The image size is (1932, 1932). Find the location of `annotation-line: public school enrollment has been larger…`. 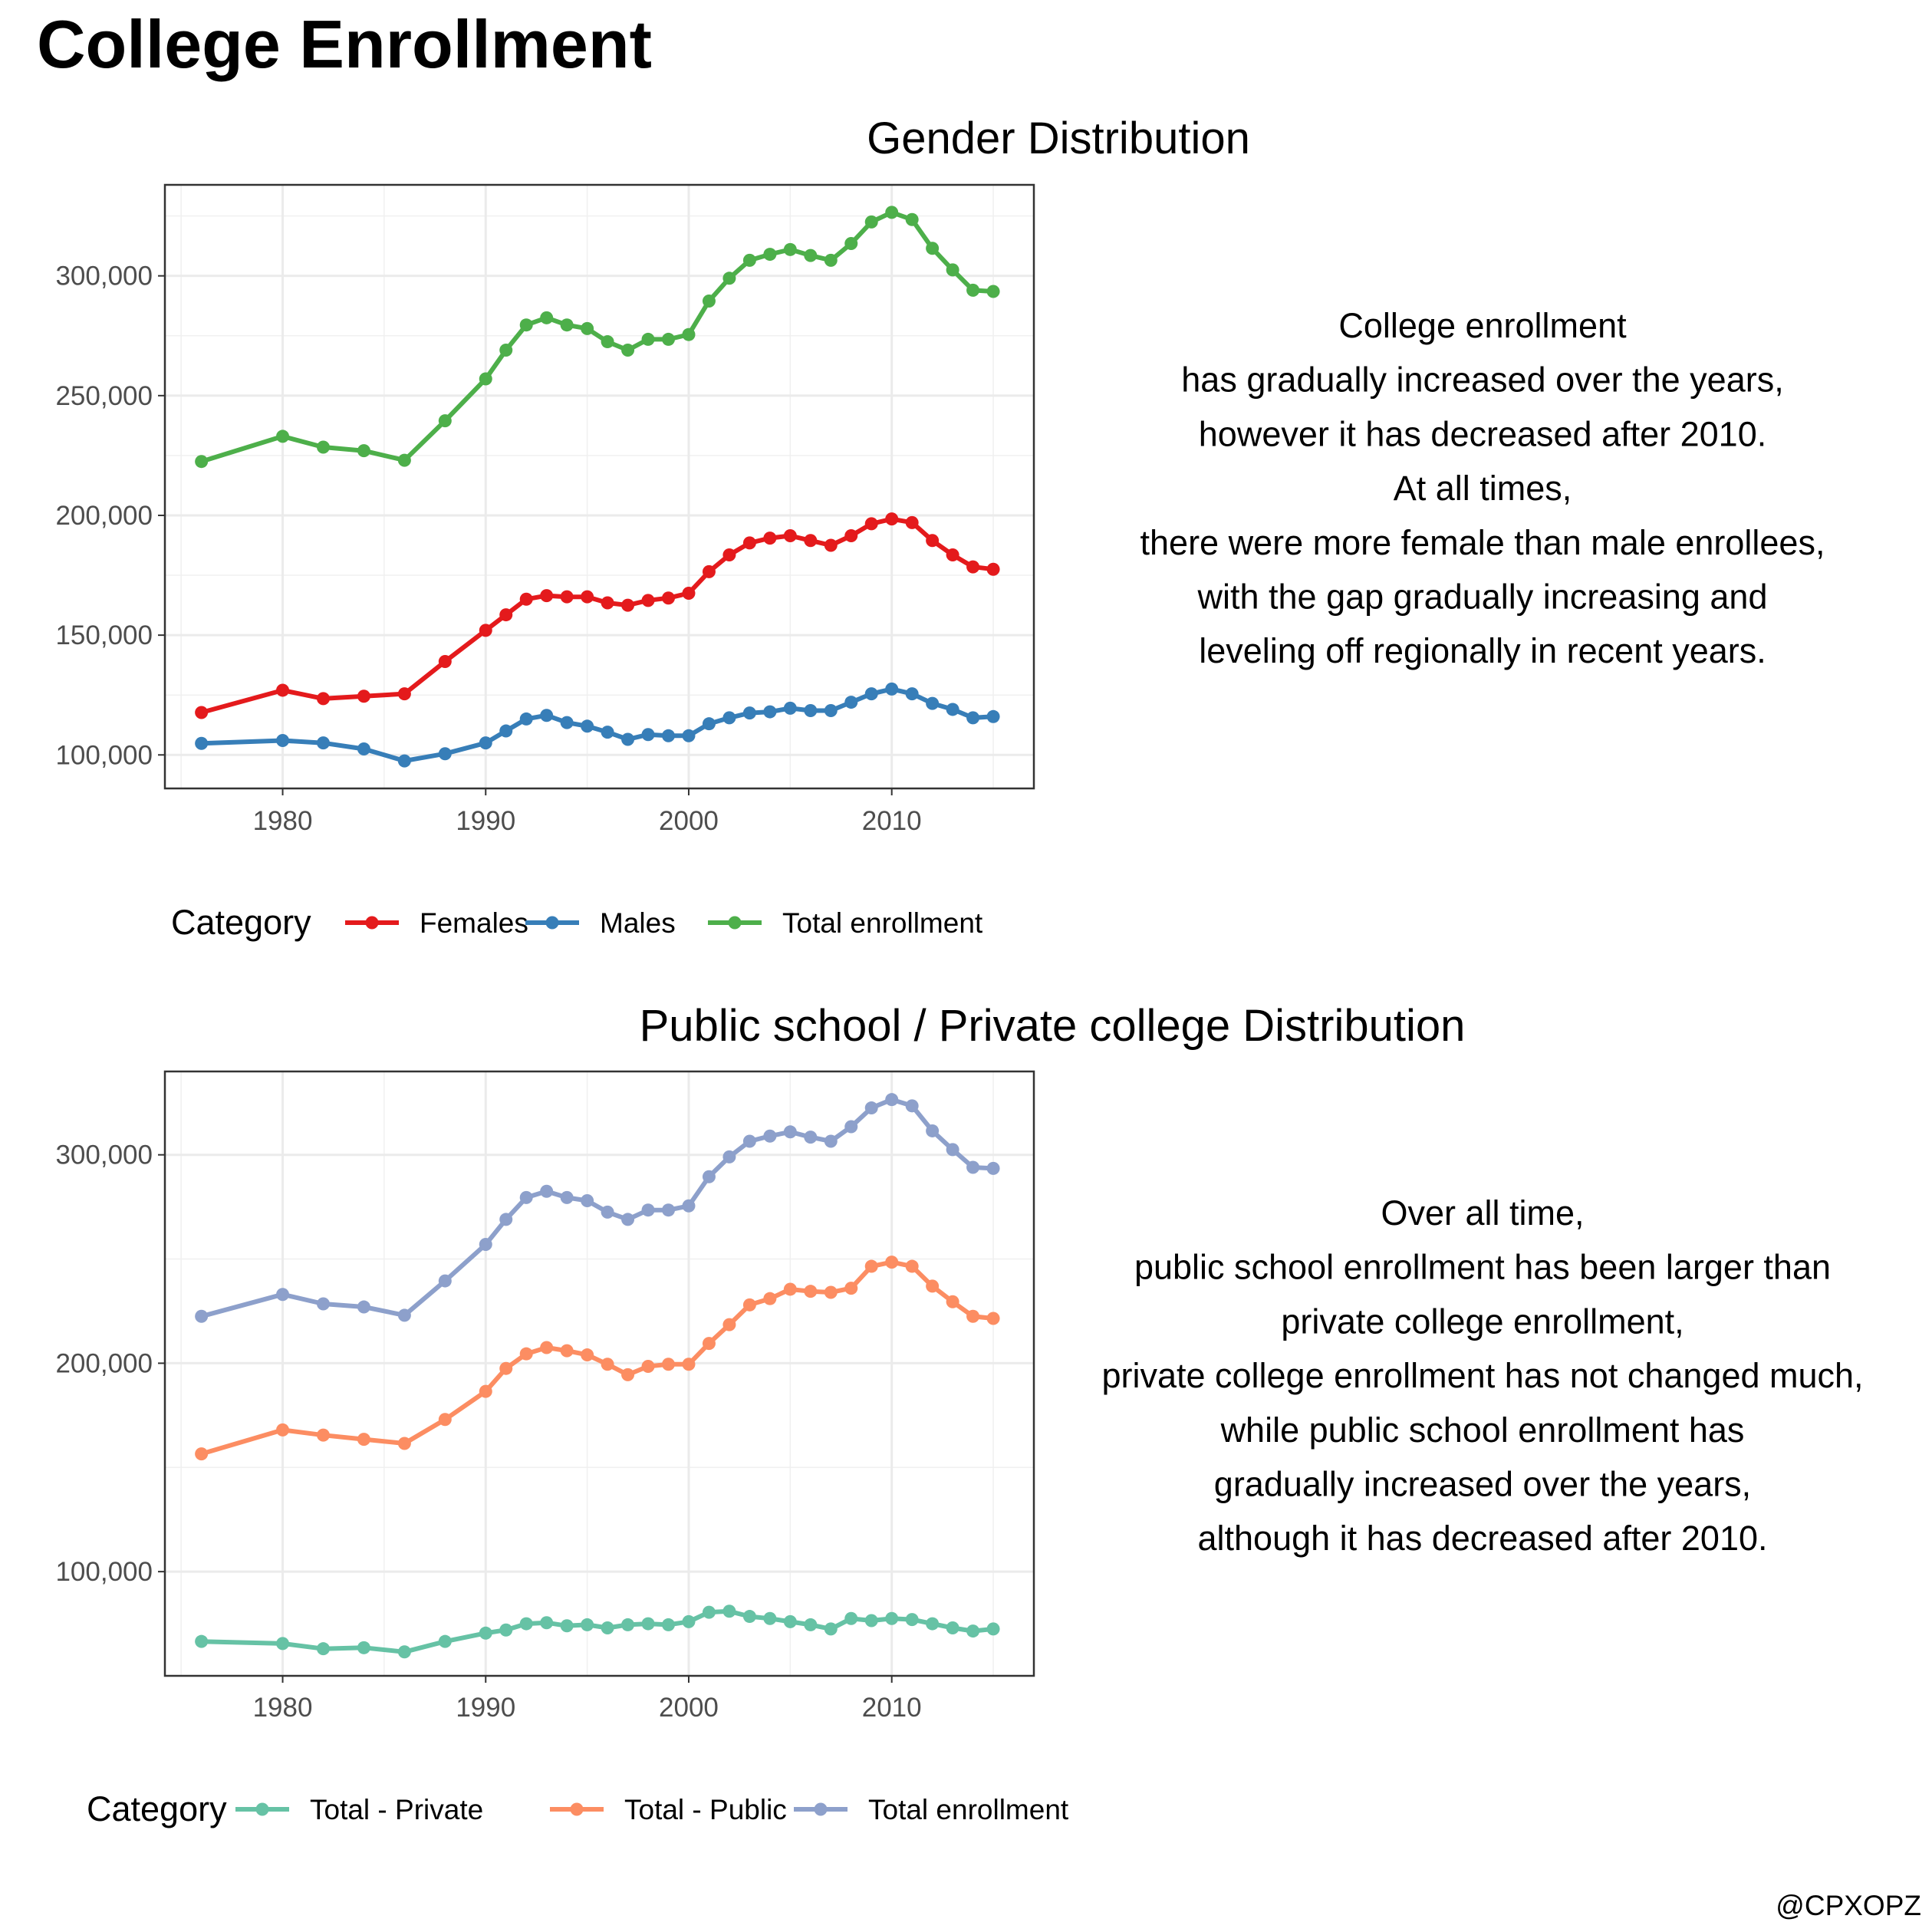

annotation-line: public school enrollment has been larger… is located at coordinates (1482, 1267).